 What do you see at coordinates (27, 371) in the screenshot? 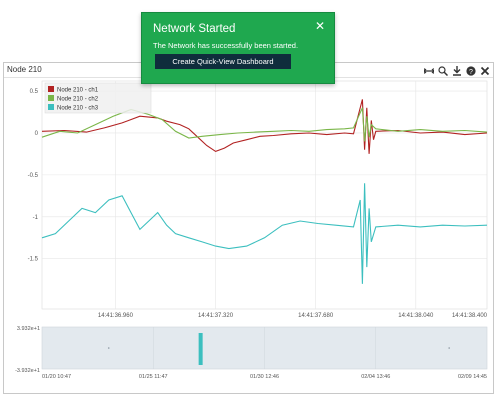
I see `navigator-y-bottom-label: -3.932e+1` at bounding box center [27, 371].